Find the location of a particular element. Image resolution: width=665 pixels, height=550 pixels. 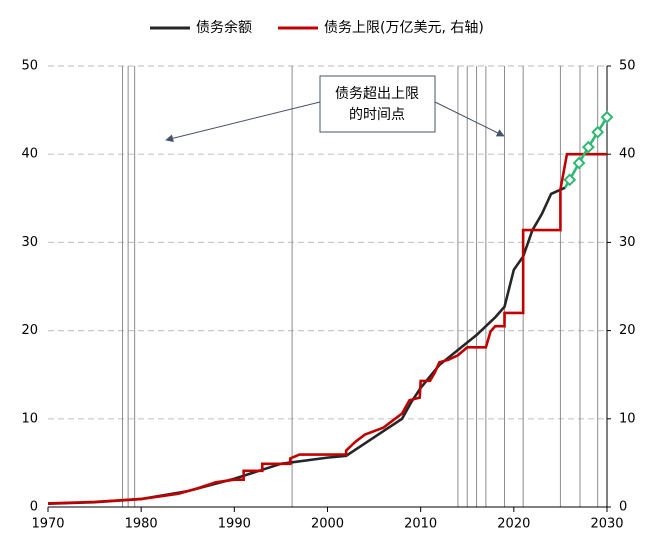

annotation: 债务超出上限 的时间点 is located at coordinates (335, 109).